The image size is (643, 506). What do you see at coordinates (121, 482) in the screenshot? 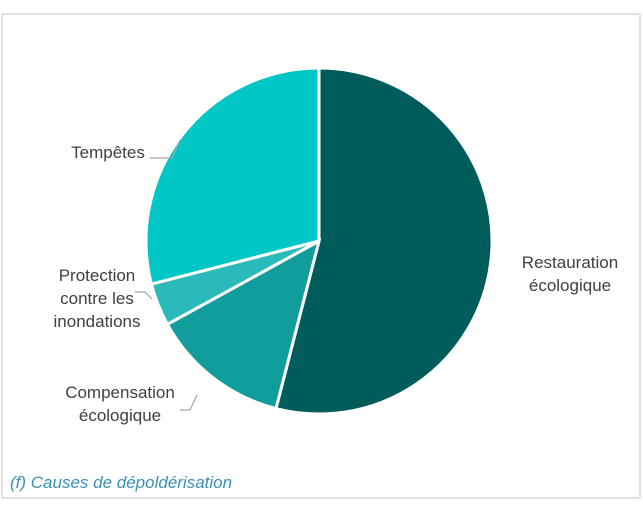
I see `caption: (f) Causes de dépoldérisation` at bounding box center [121, 482].